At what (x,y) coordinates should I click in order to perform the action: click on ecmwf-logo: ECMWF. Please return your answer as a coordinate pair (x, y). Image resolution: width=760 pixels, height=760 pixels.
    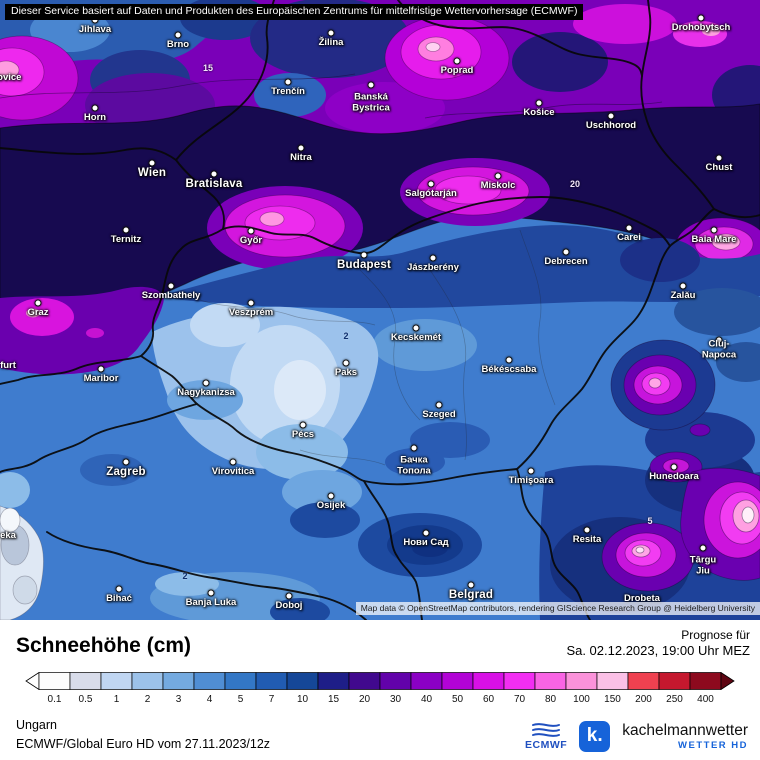
    Looking at the image, I should click on (546, 736).